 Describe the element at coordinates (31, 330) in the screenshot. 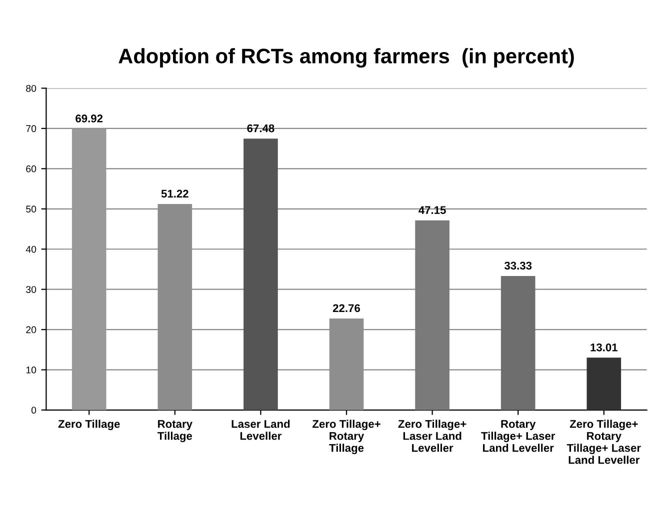

I see `y-tick-label: 20` at that location.